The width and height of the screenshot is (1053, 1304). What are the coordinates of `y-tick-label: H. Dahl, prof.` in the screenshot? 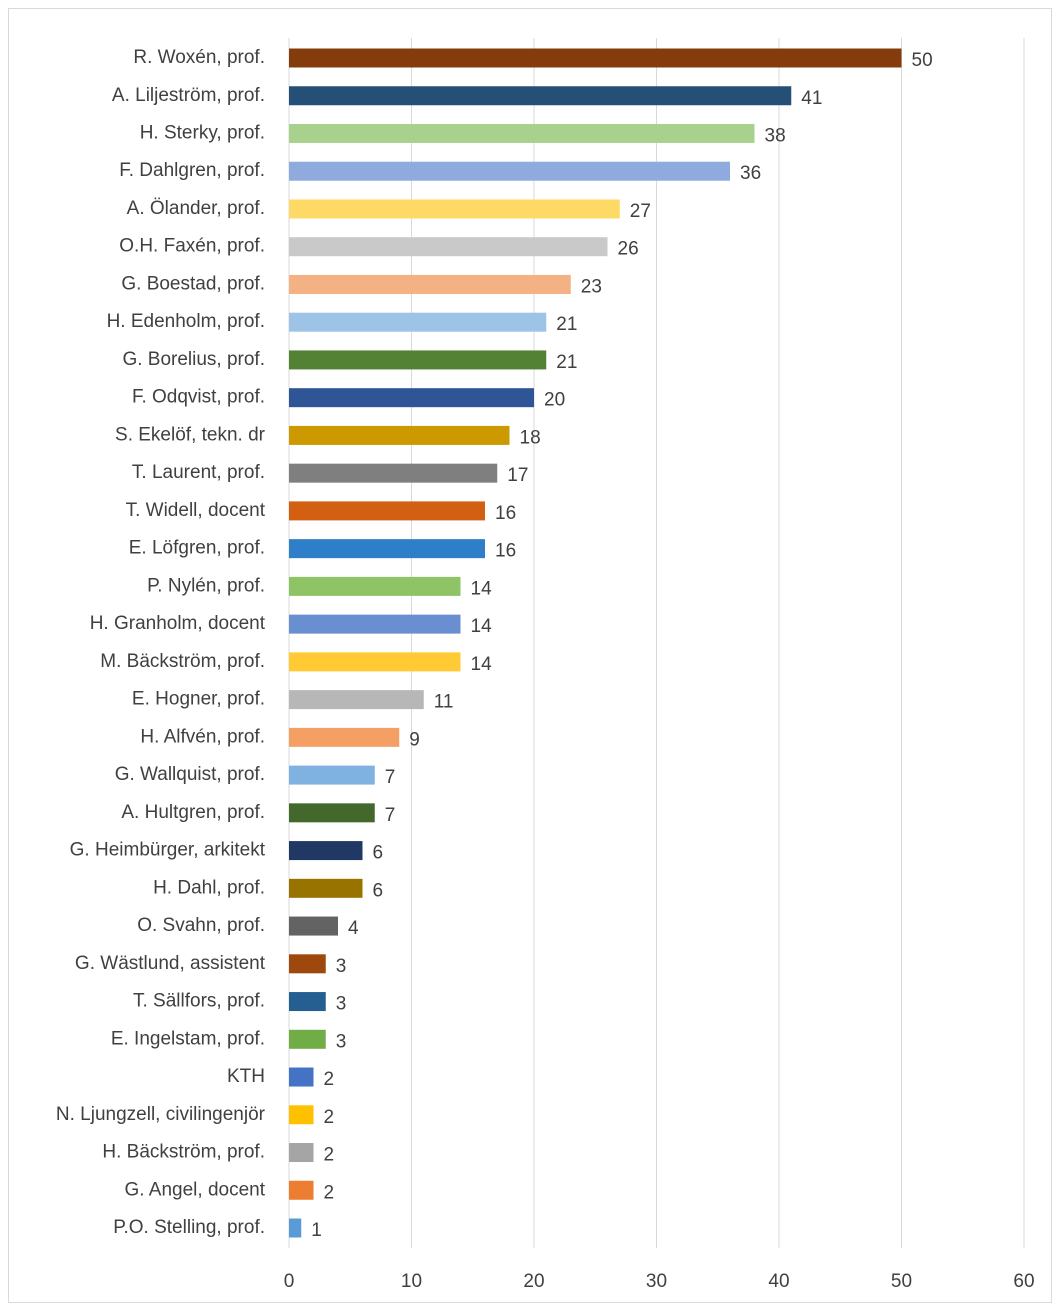 It's located at (209, 887).